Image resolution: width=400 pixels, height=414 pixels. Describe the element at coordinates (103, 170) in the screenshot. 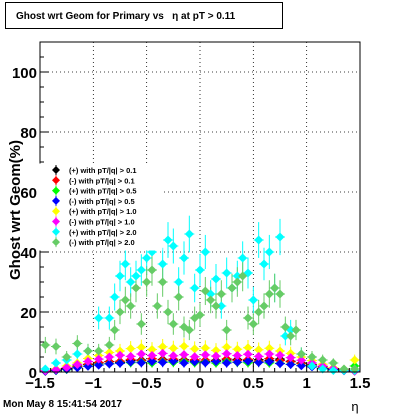

I see `legend-entry-label: (+) with pT/|q| > 0.1` at that location.